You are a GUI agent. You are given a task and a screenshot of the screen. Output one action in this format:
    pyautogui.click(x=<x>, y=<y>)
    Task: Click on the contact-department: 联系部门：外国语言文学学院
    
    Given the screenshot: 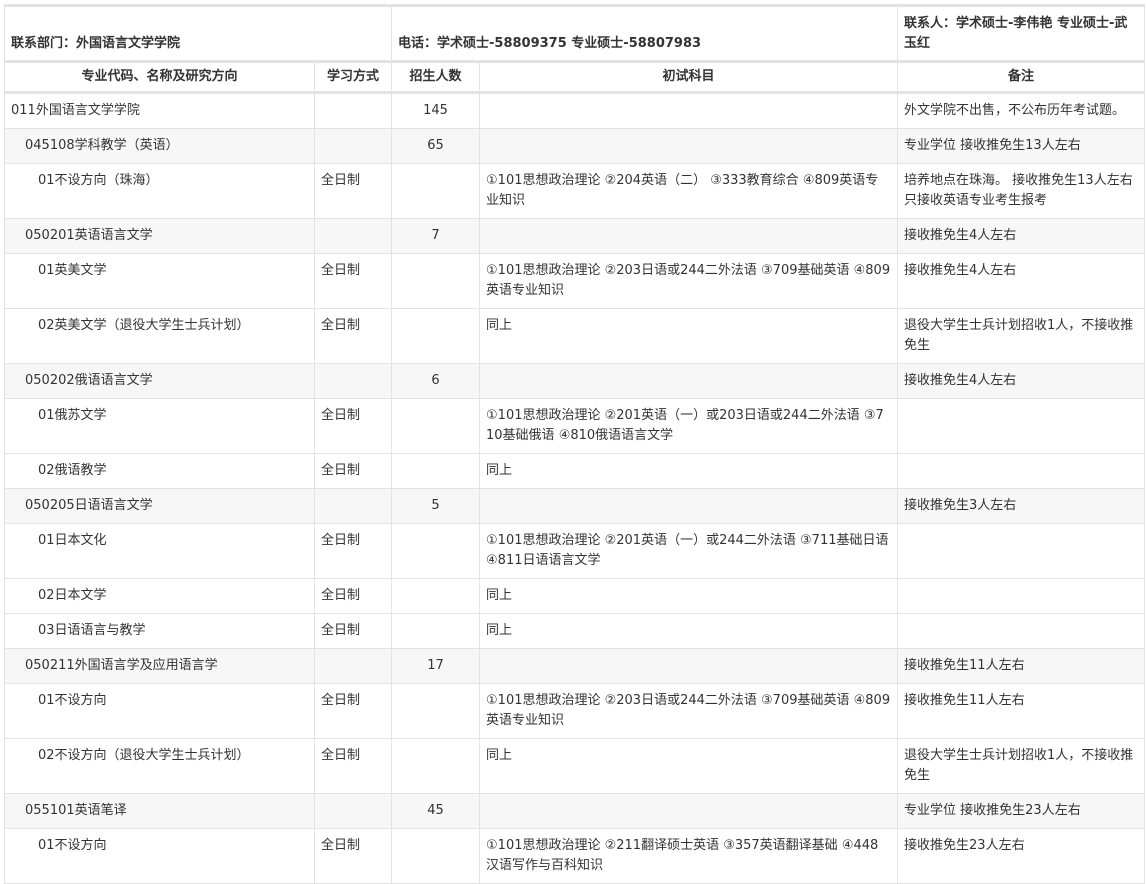 What is the action you would take?
    pyautogui.click(x=198, y=33)
    